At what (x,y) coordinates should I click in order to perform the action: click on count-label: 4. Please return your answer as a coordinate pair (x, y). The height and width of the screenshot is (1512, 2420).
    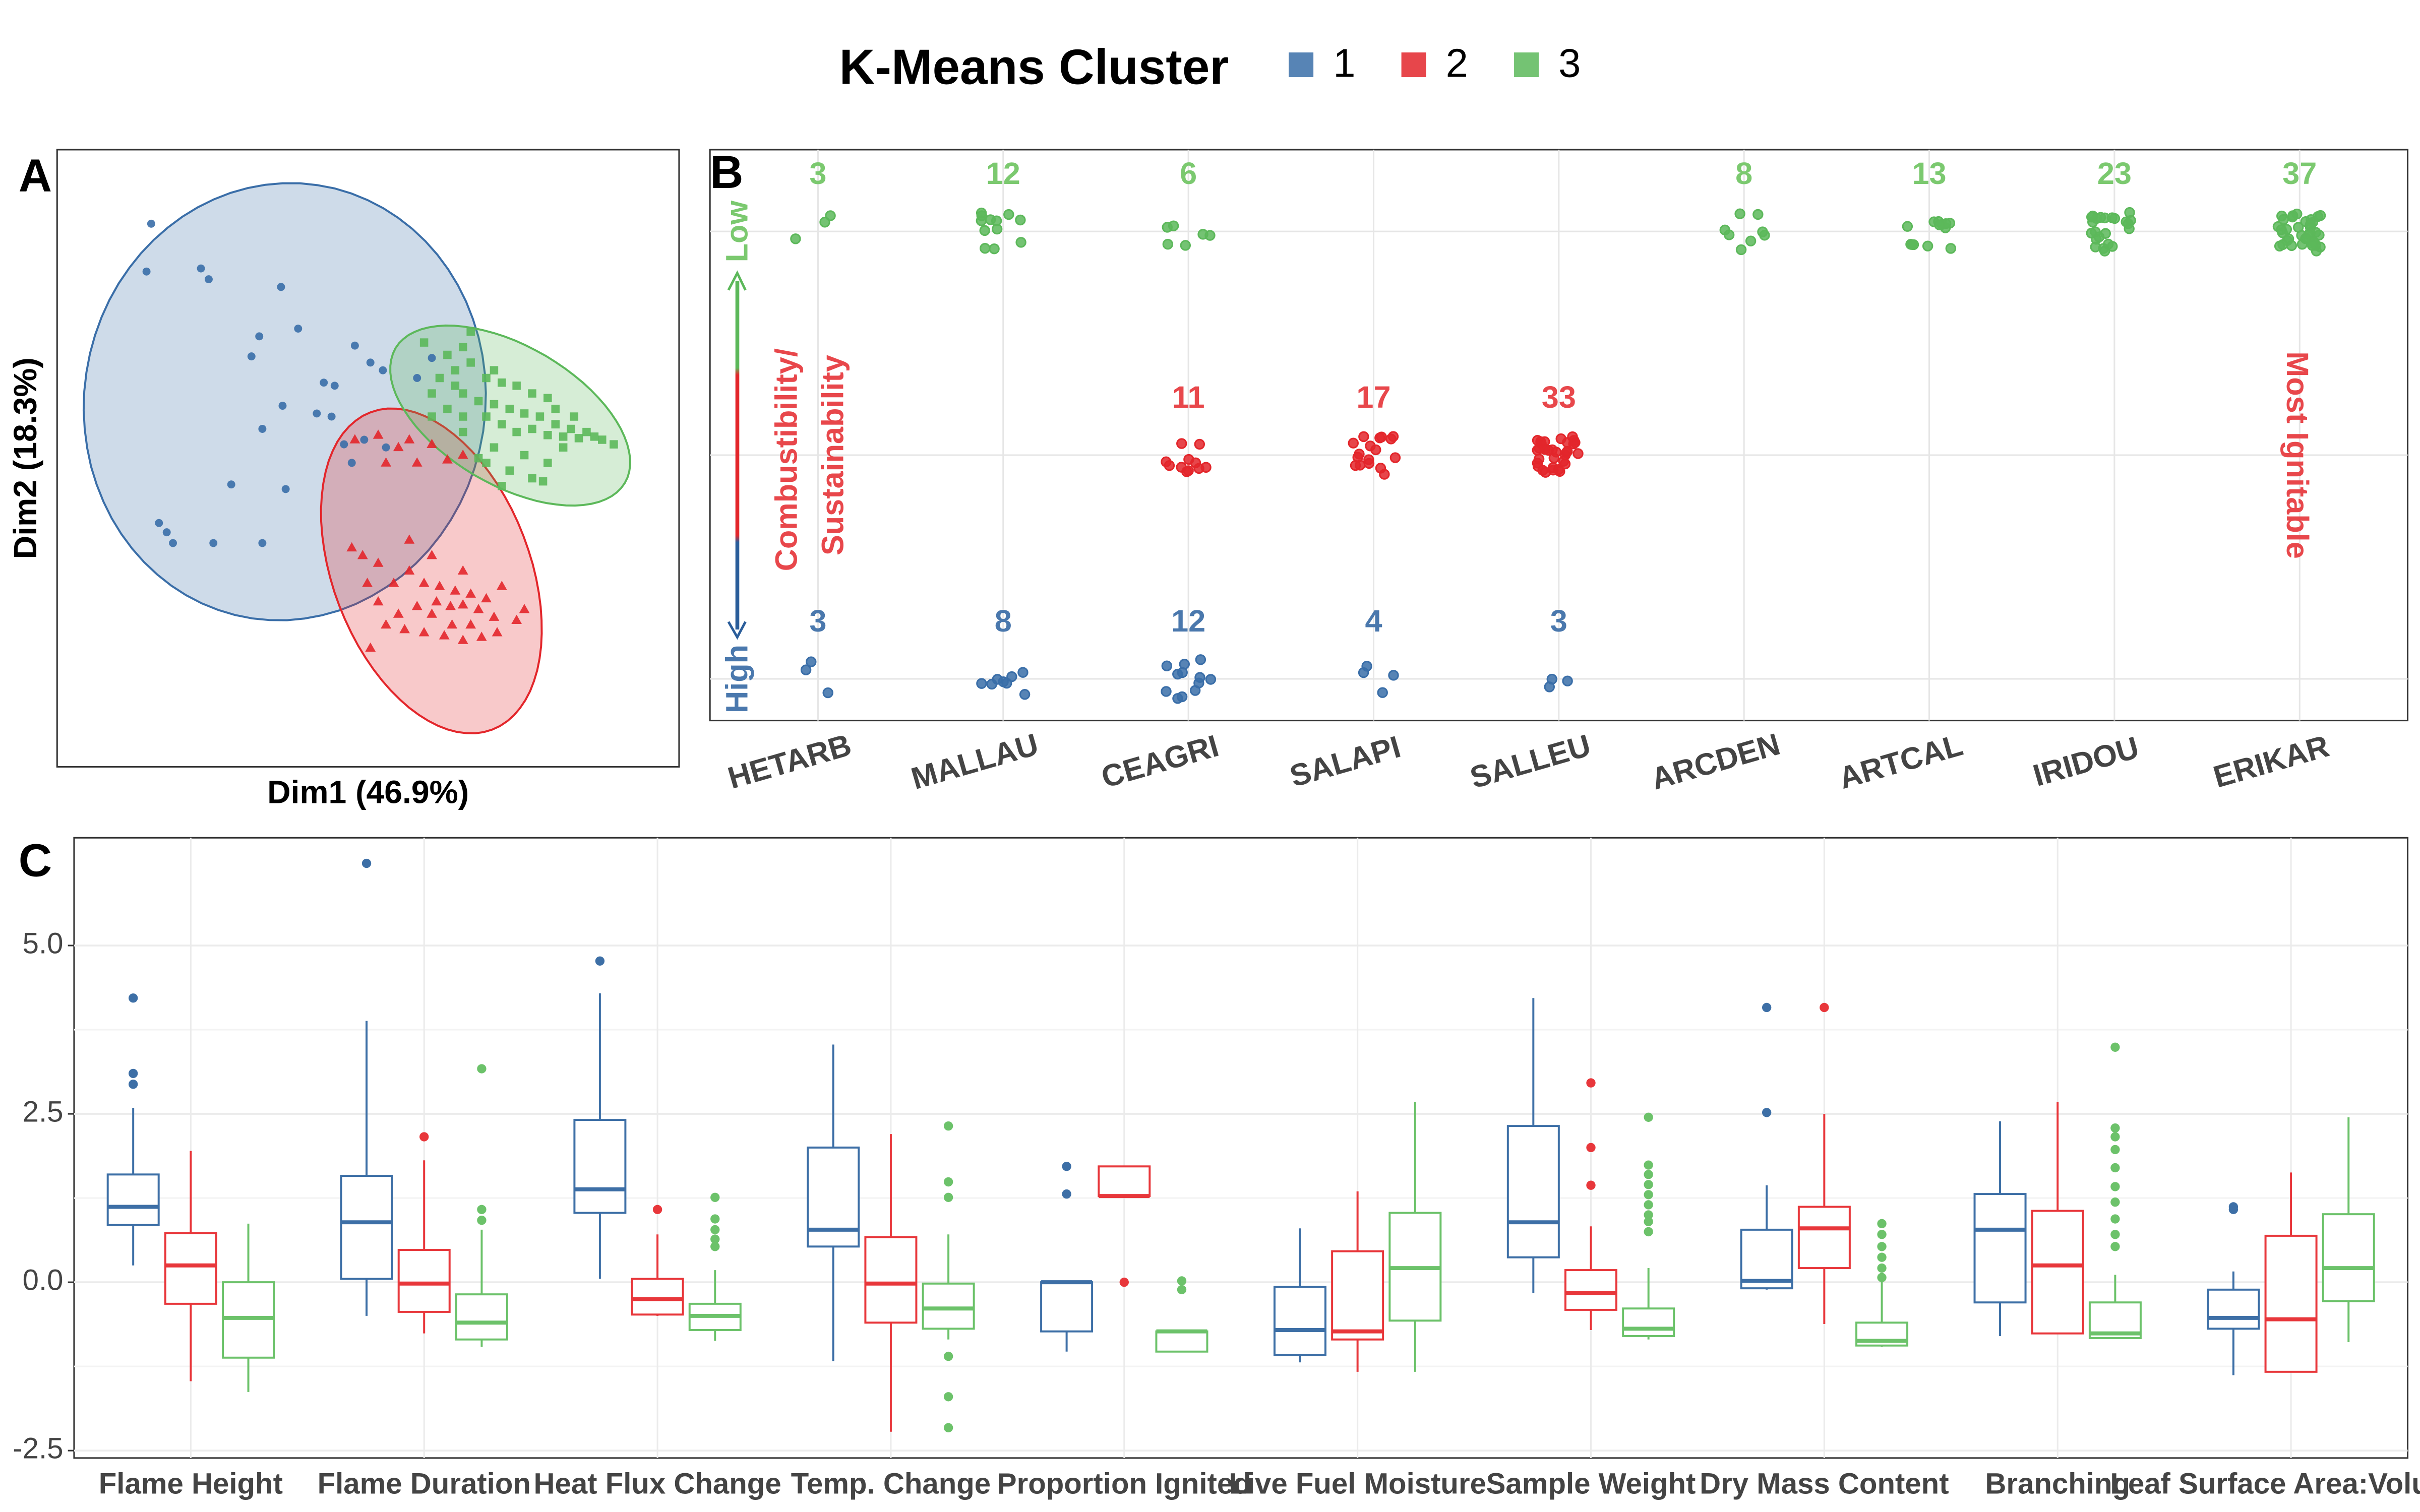
    Looking at the image, I should click on (1373, 621).